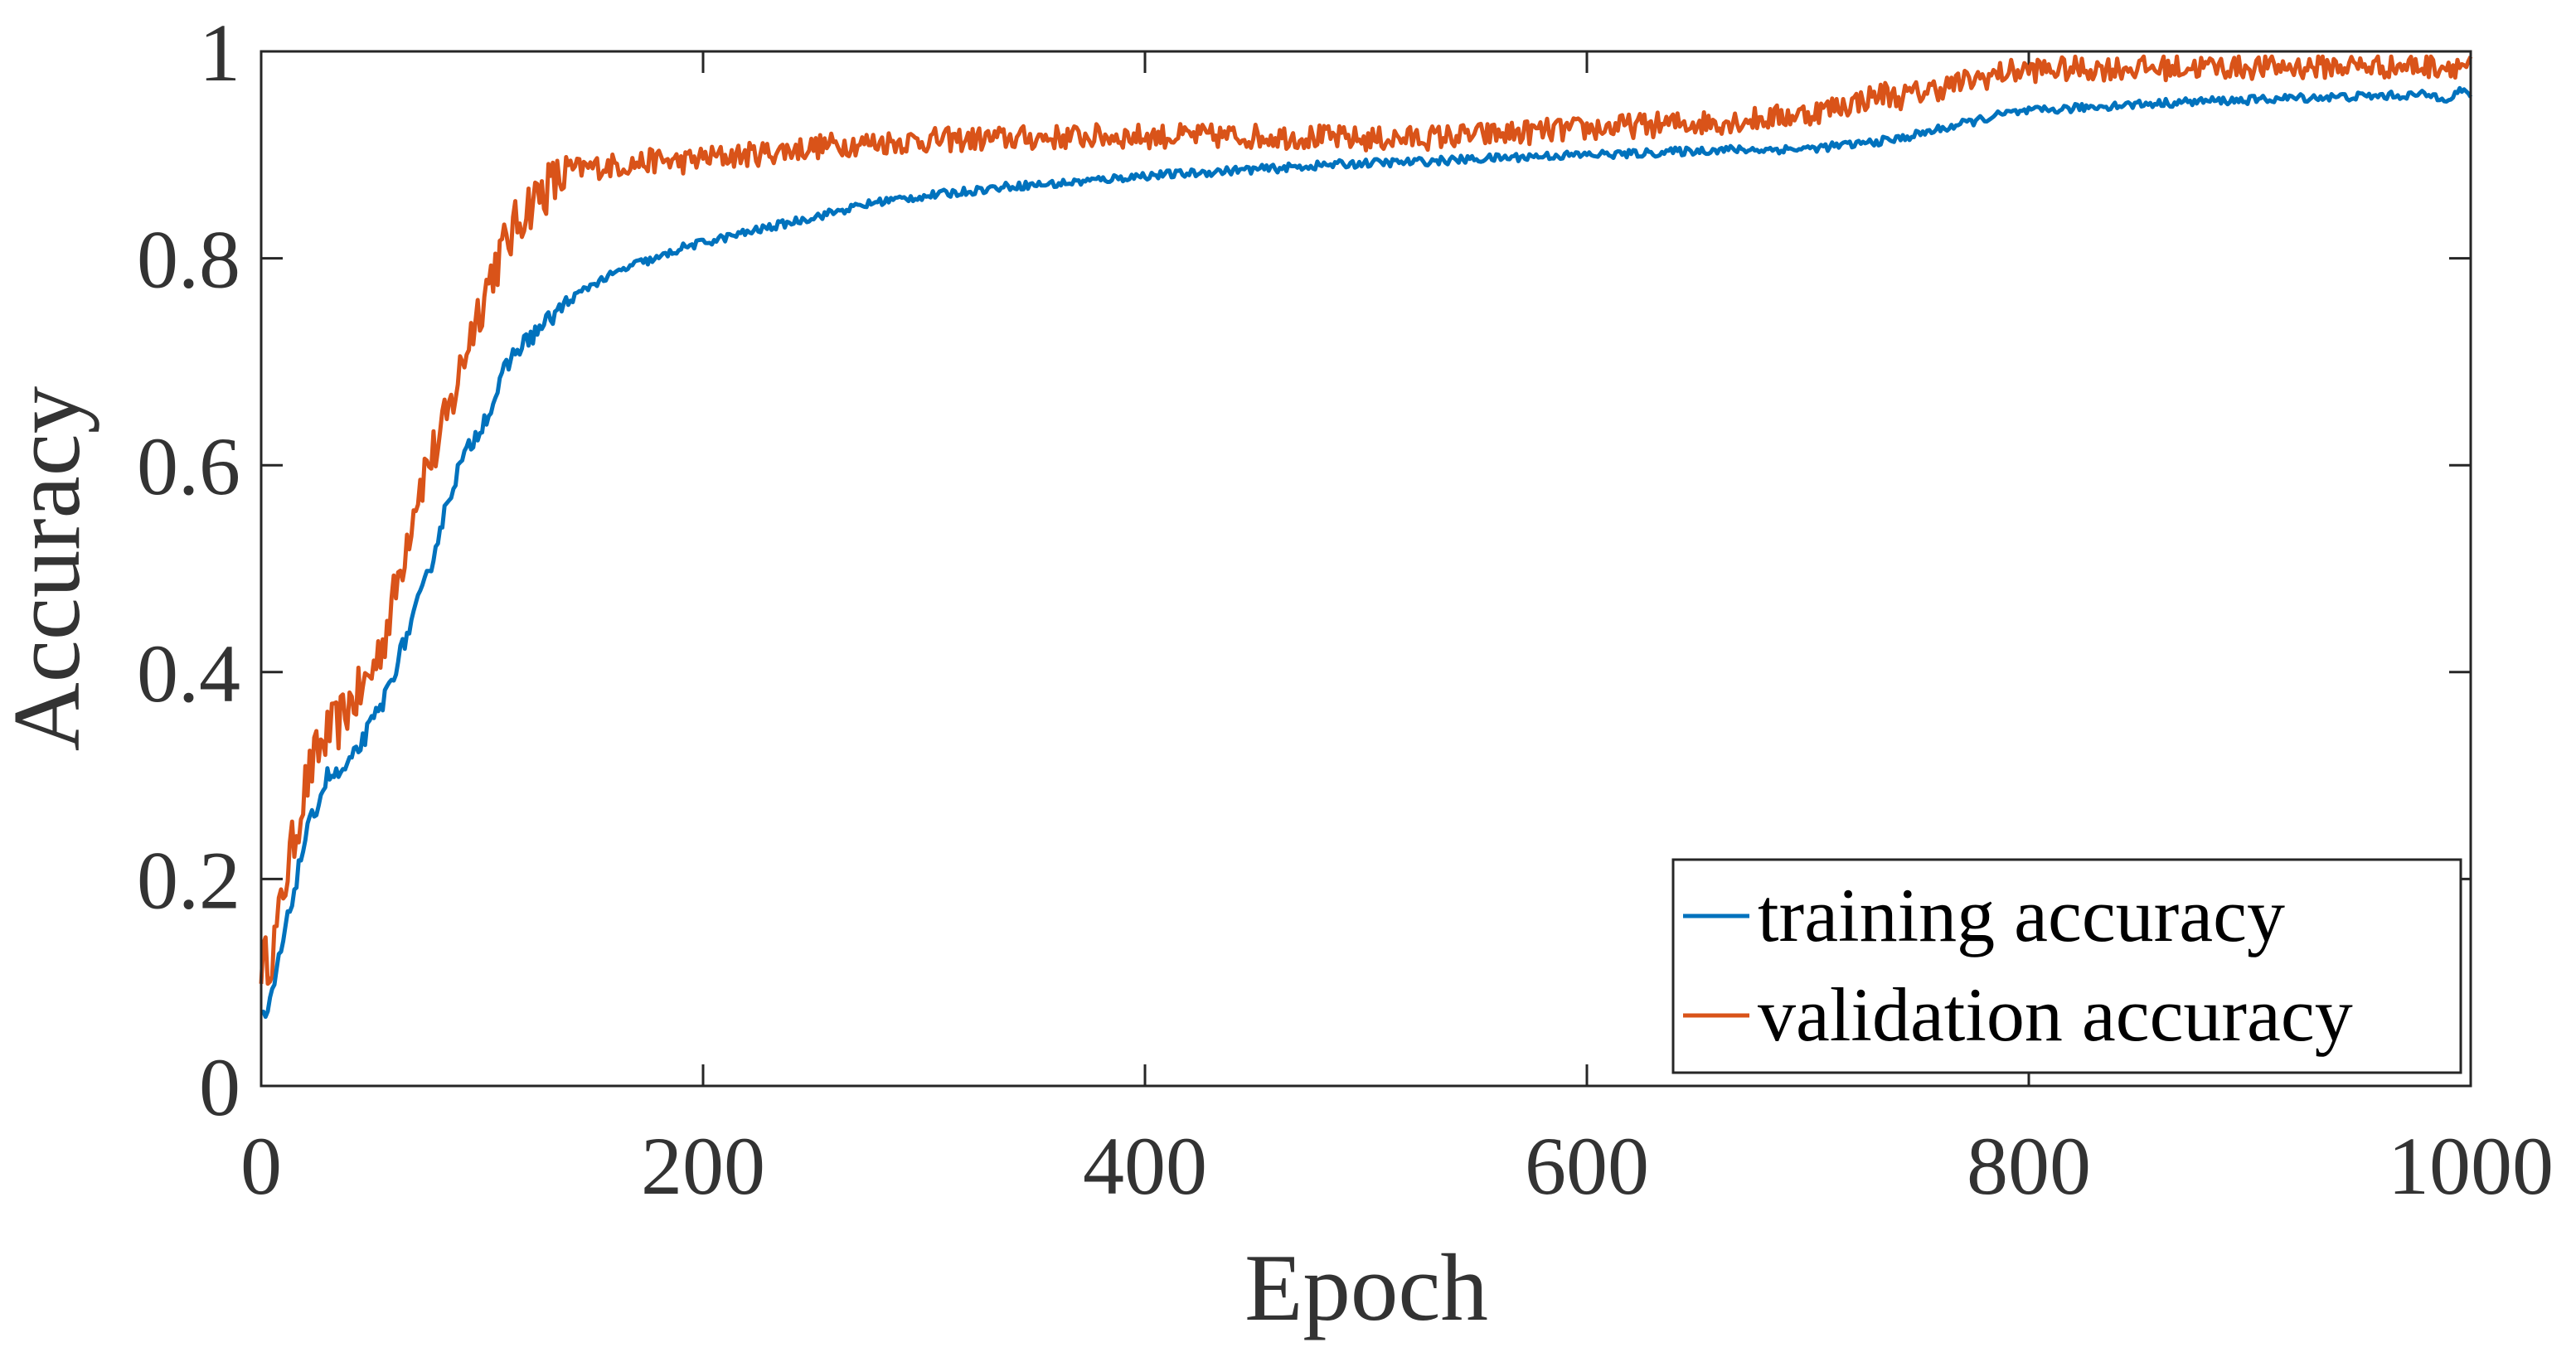 The width and height of the screenshot is (2576, 1357). I want to click on legend: training accuracy validation accuracy, so click(2066, 966).